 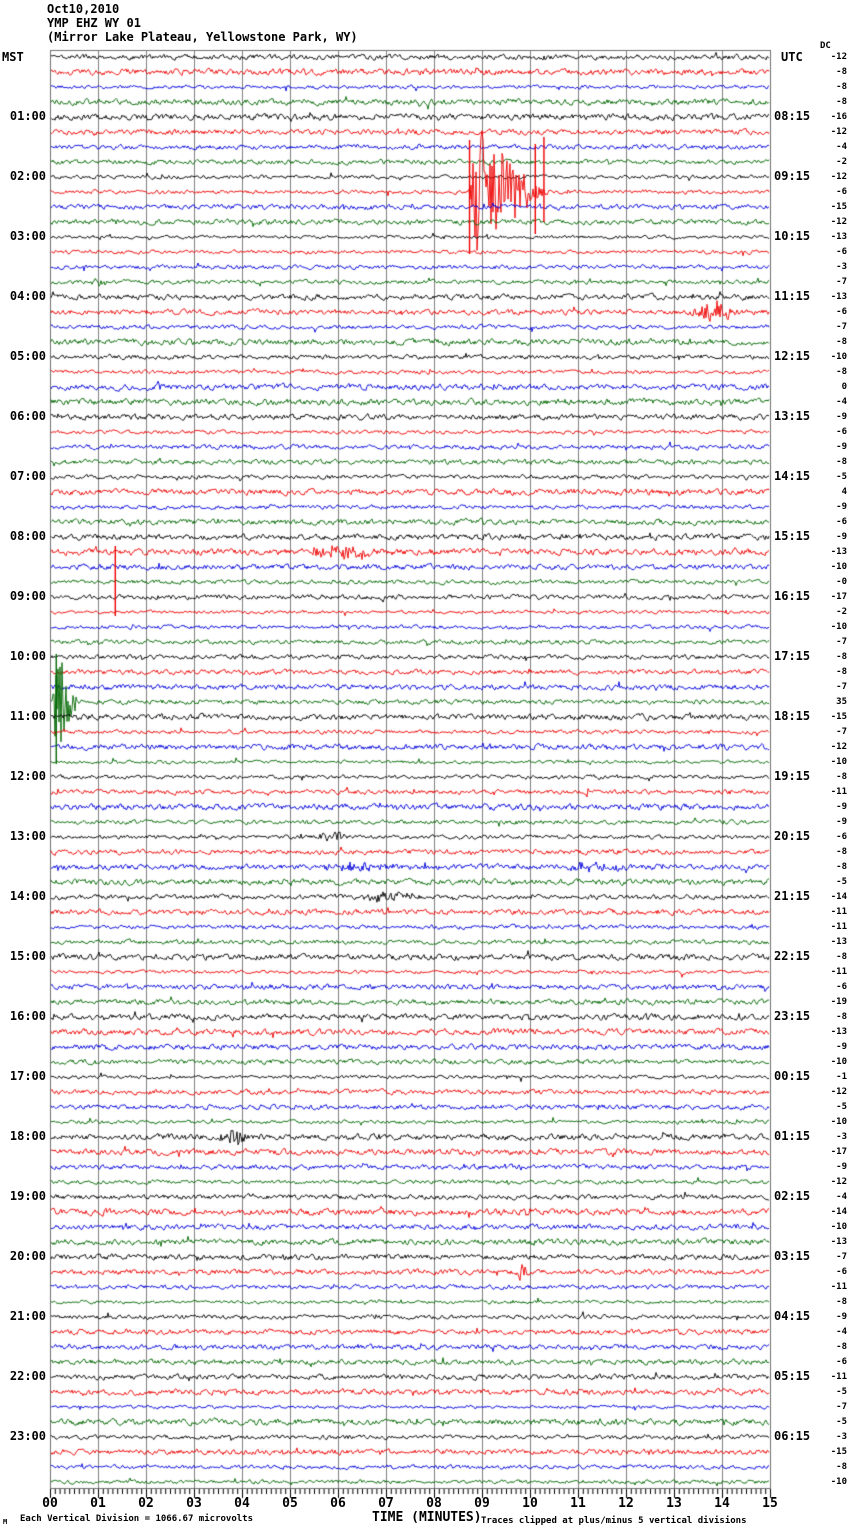 What do you see at coordinates (27, 716) in the screenshot?
I see `mst-hour-label: 11:00` at bounding box center [27, 716].